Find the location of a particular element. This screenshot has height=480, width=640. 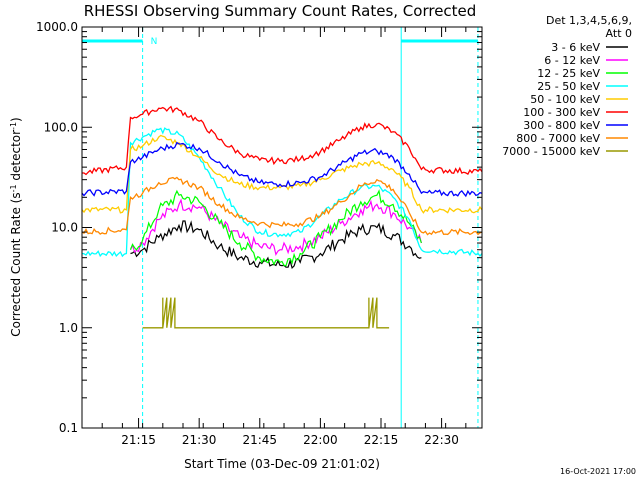

legend-label-1: 6 - 12 keV is located at coordinates (572, 60).